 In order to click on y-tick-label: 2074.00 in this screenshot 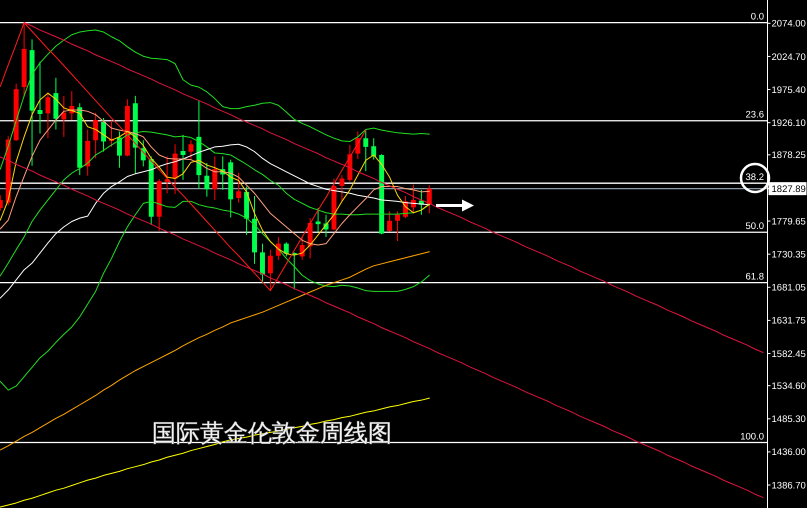, I will do `click(789, 24)`.